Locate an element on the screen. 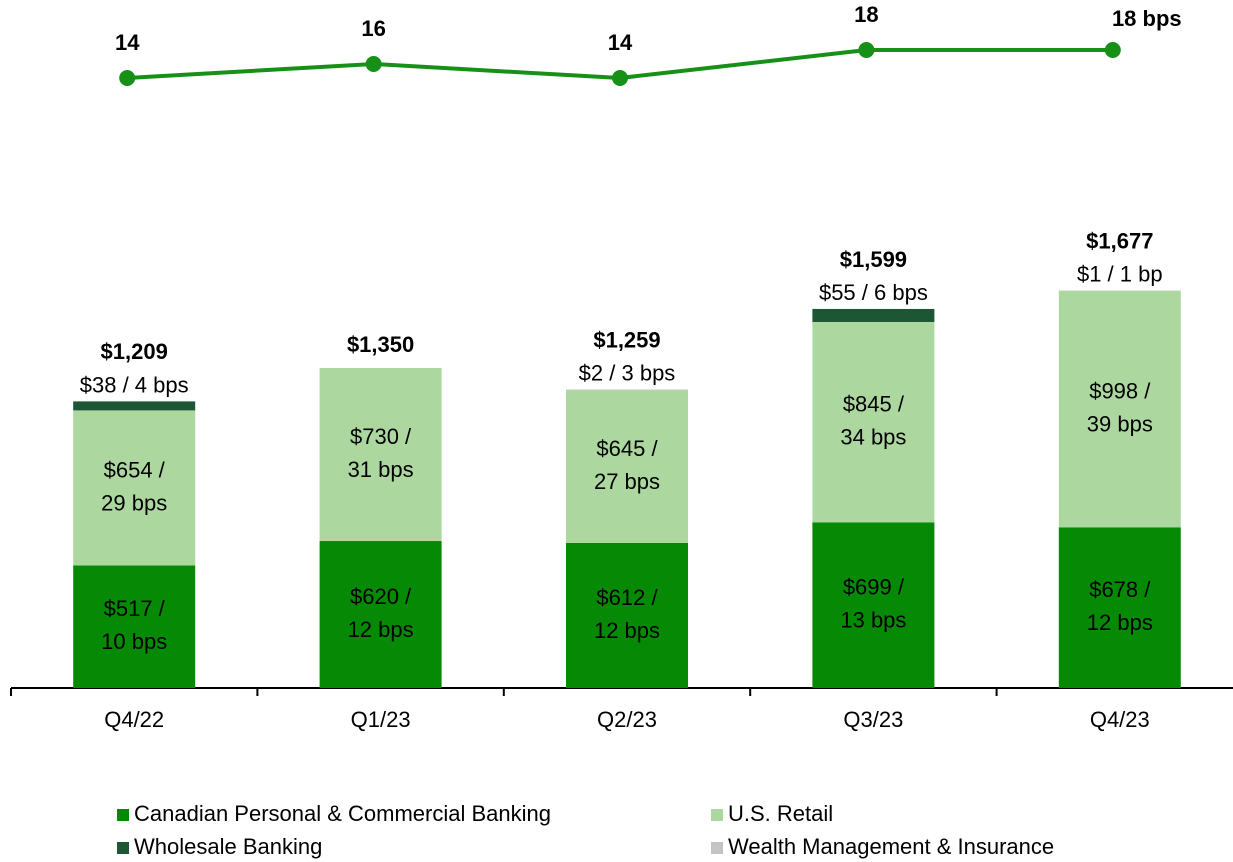 The height and width of the screenshot is (862, 1233). segment-label: $1 / 1 bp is located at coordinates (1120, 273).